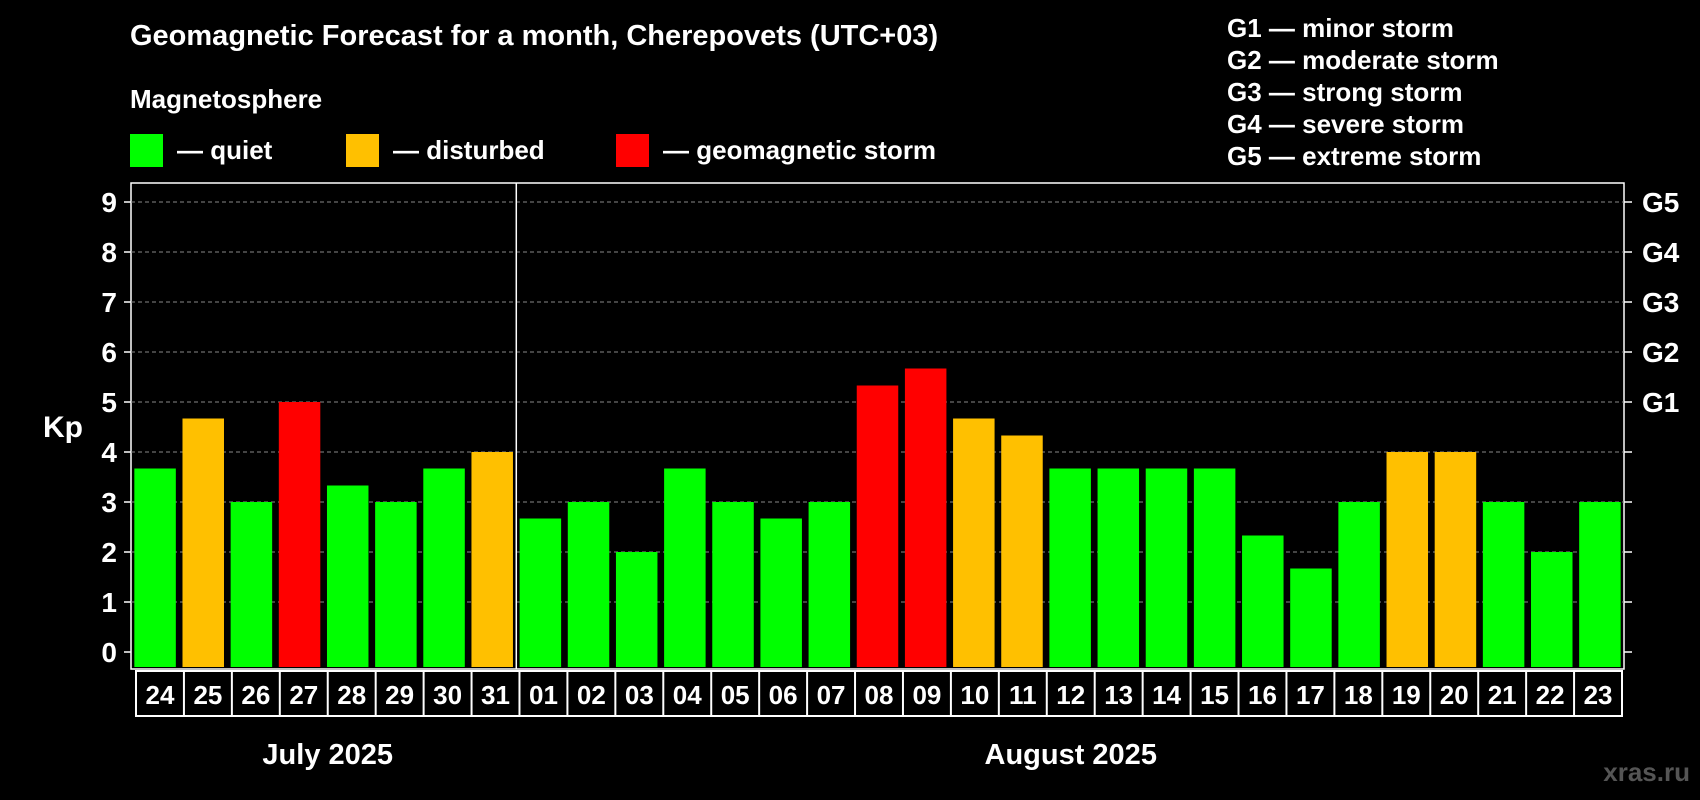 This screenshot has height=800, width=1700. Describe the element at coordinates (735, 695) in the screenshot. I see `date-label: 05` at that location.